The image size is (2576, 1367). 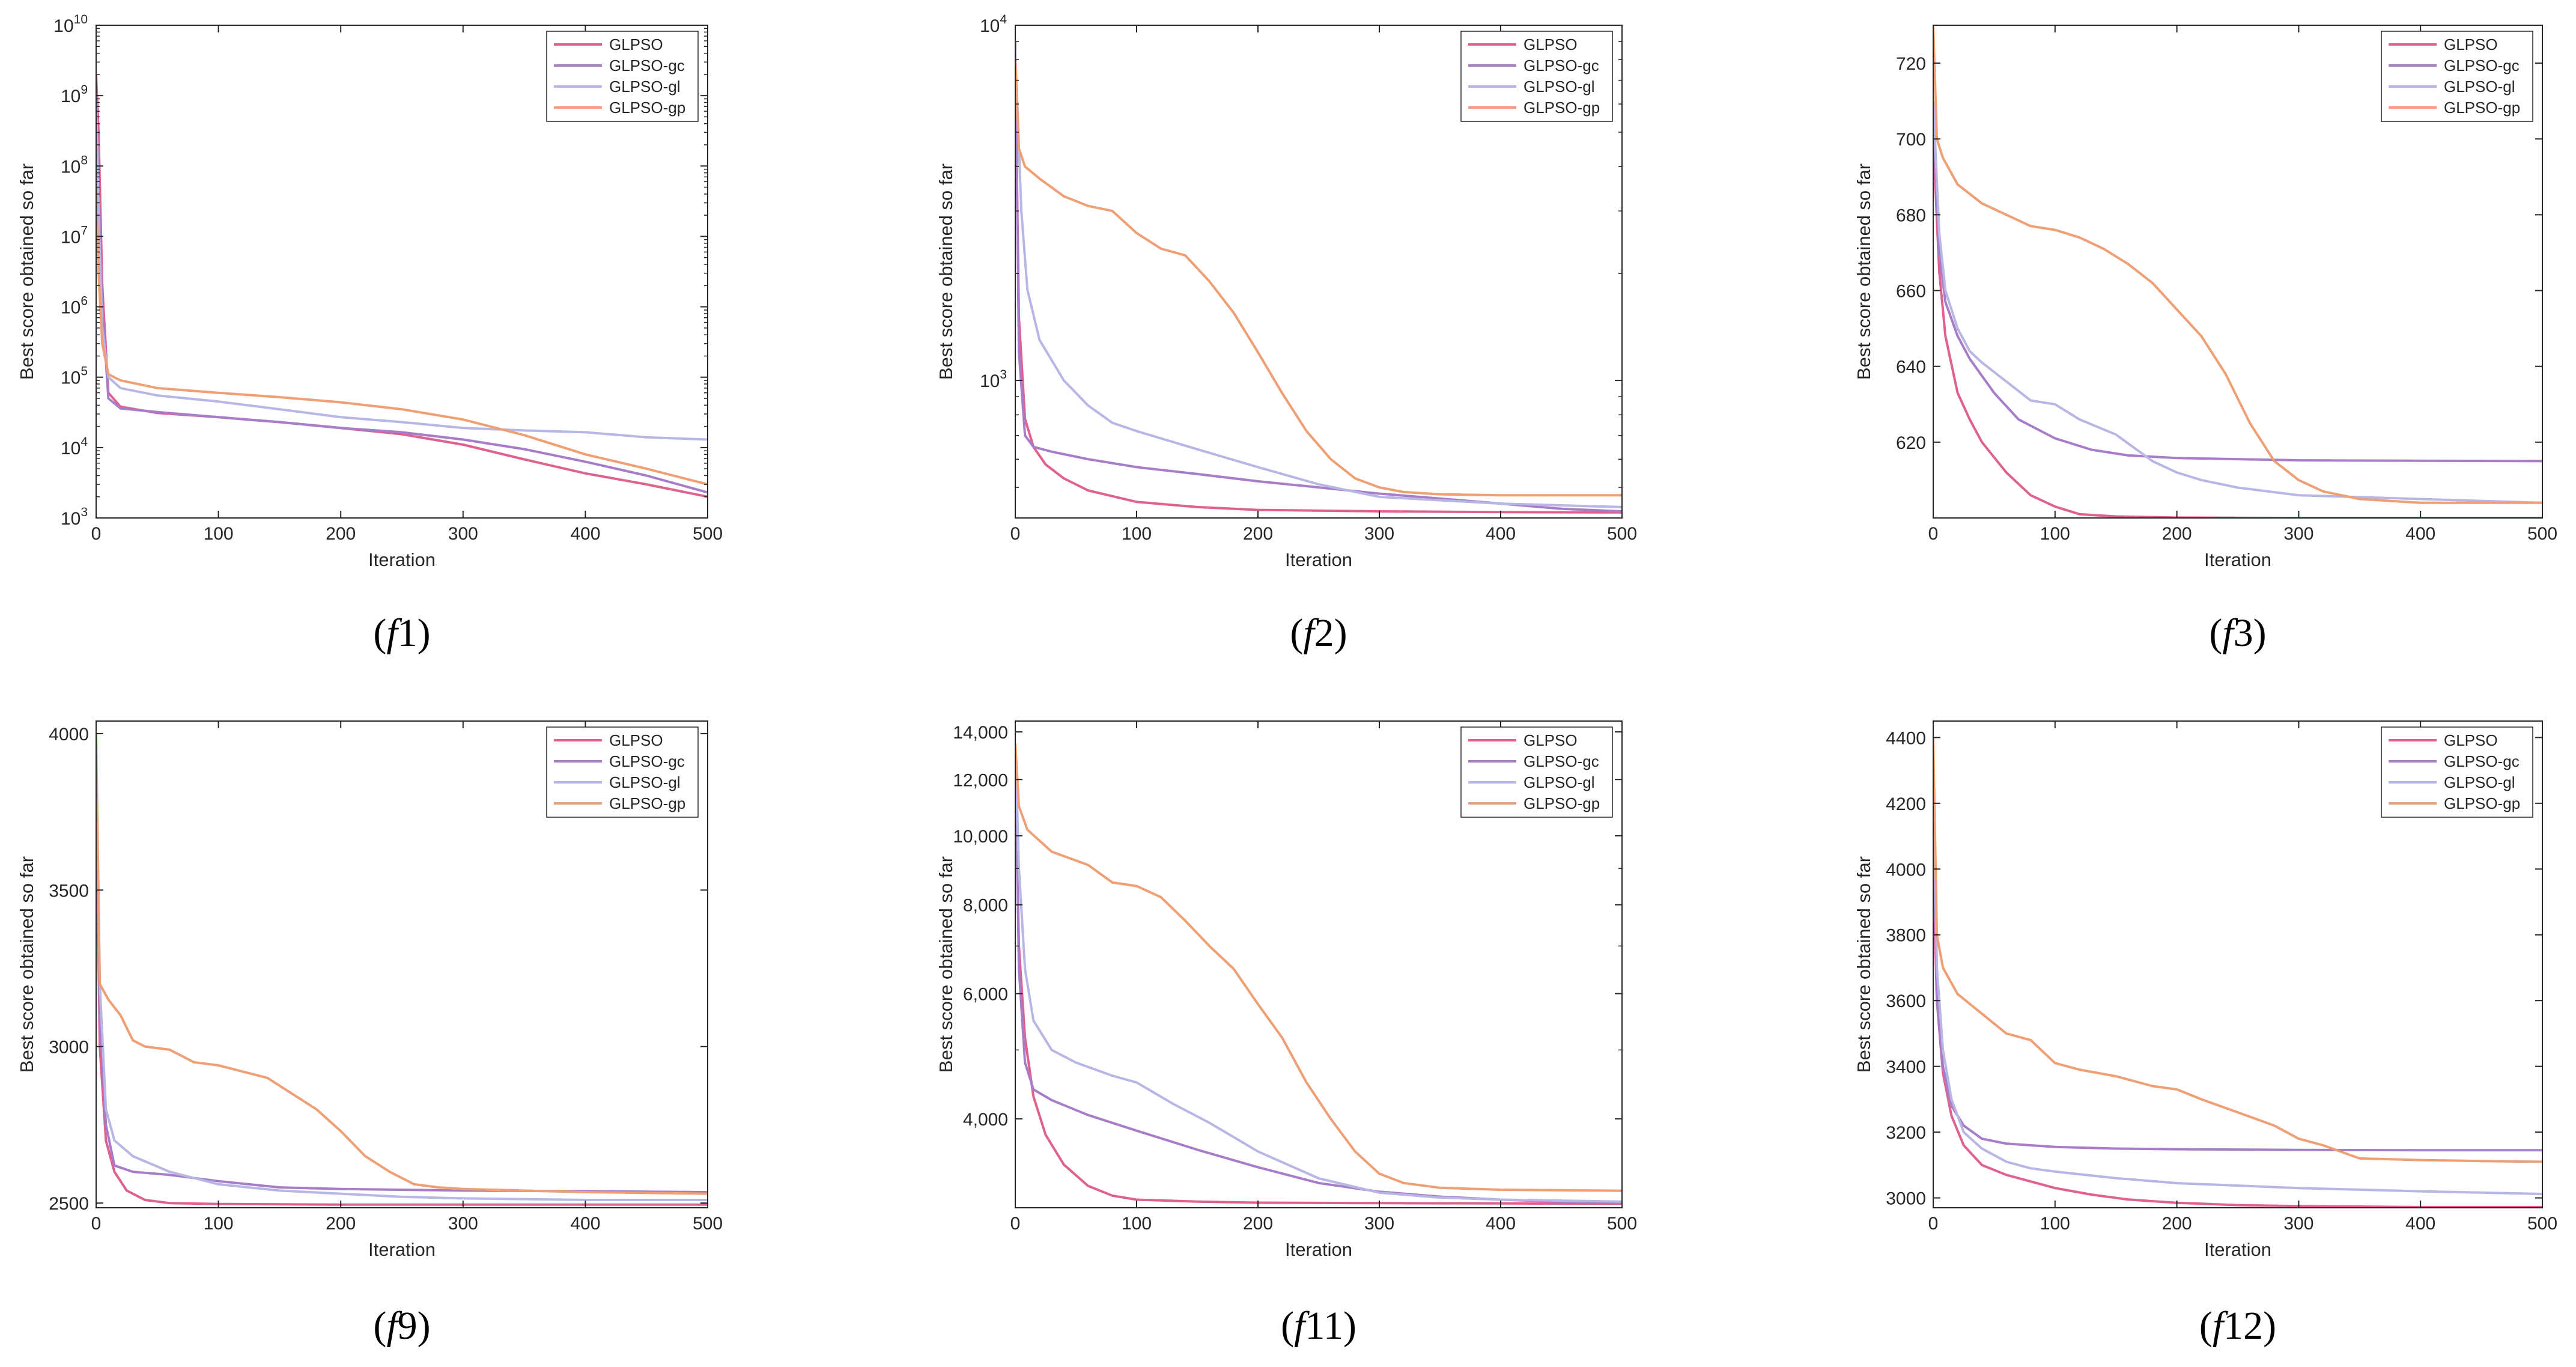 I want to click on y-tick-label: 3600, so click(x=1906, y=1001).